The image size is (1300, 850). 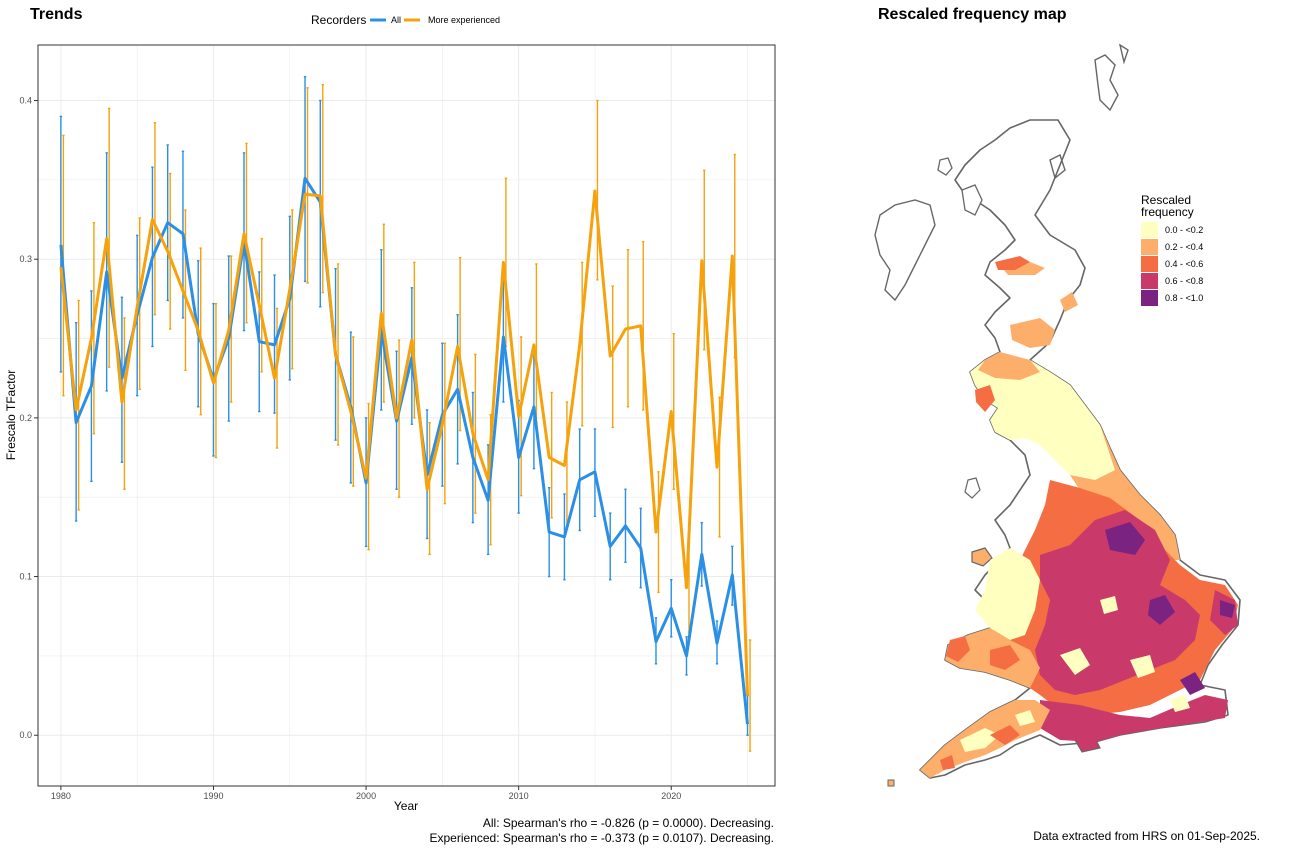 What do you see at coordinates (213, 796) in the screenshot?
I see `x-tick-label: 1990` at bounding box center [213, 796].